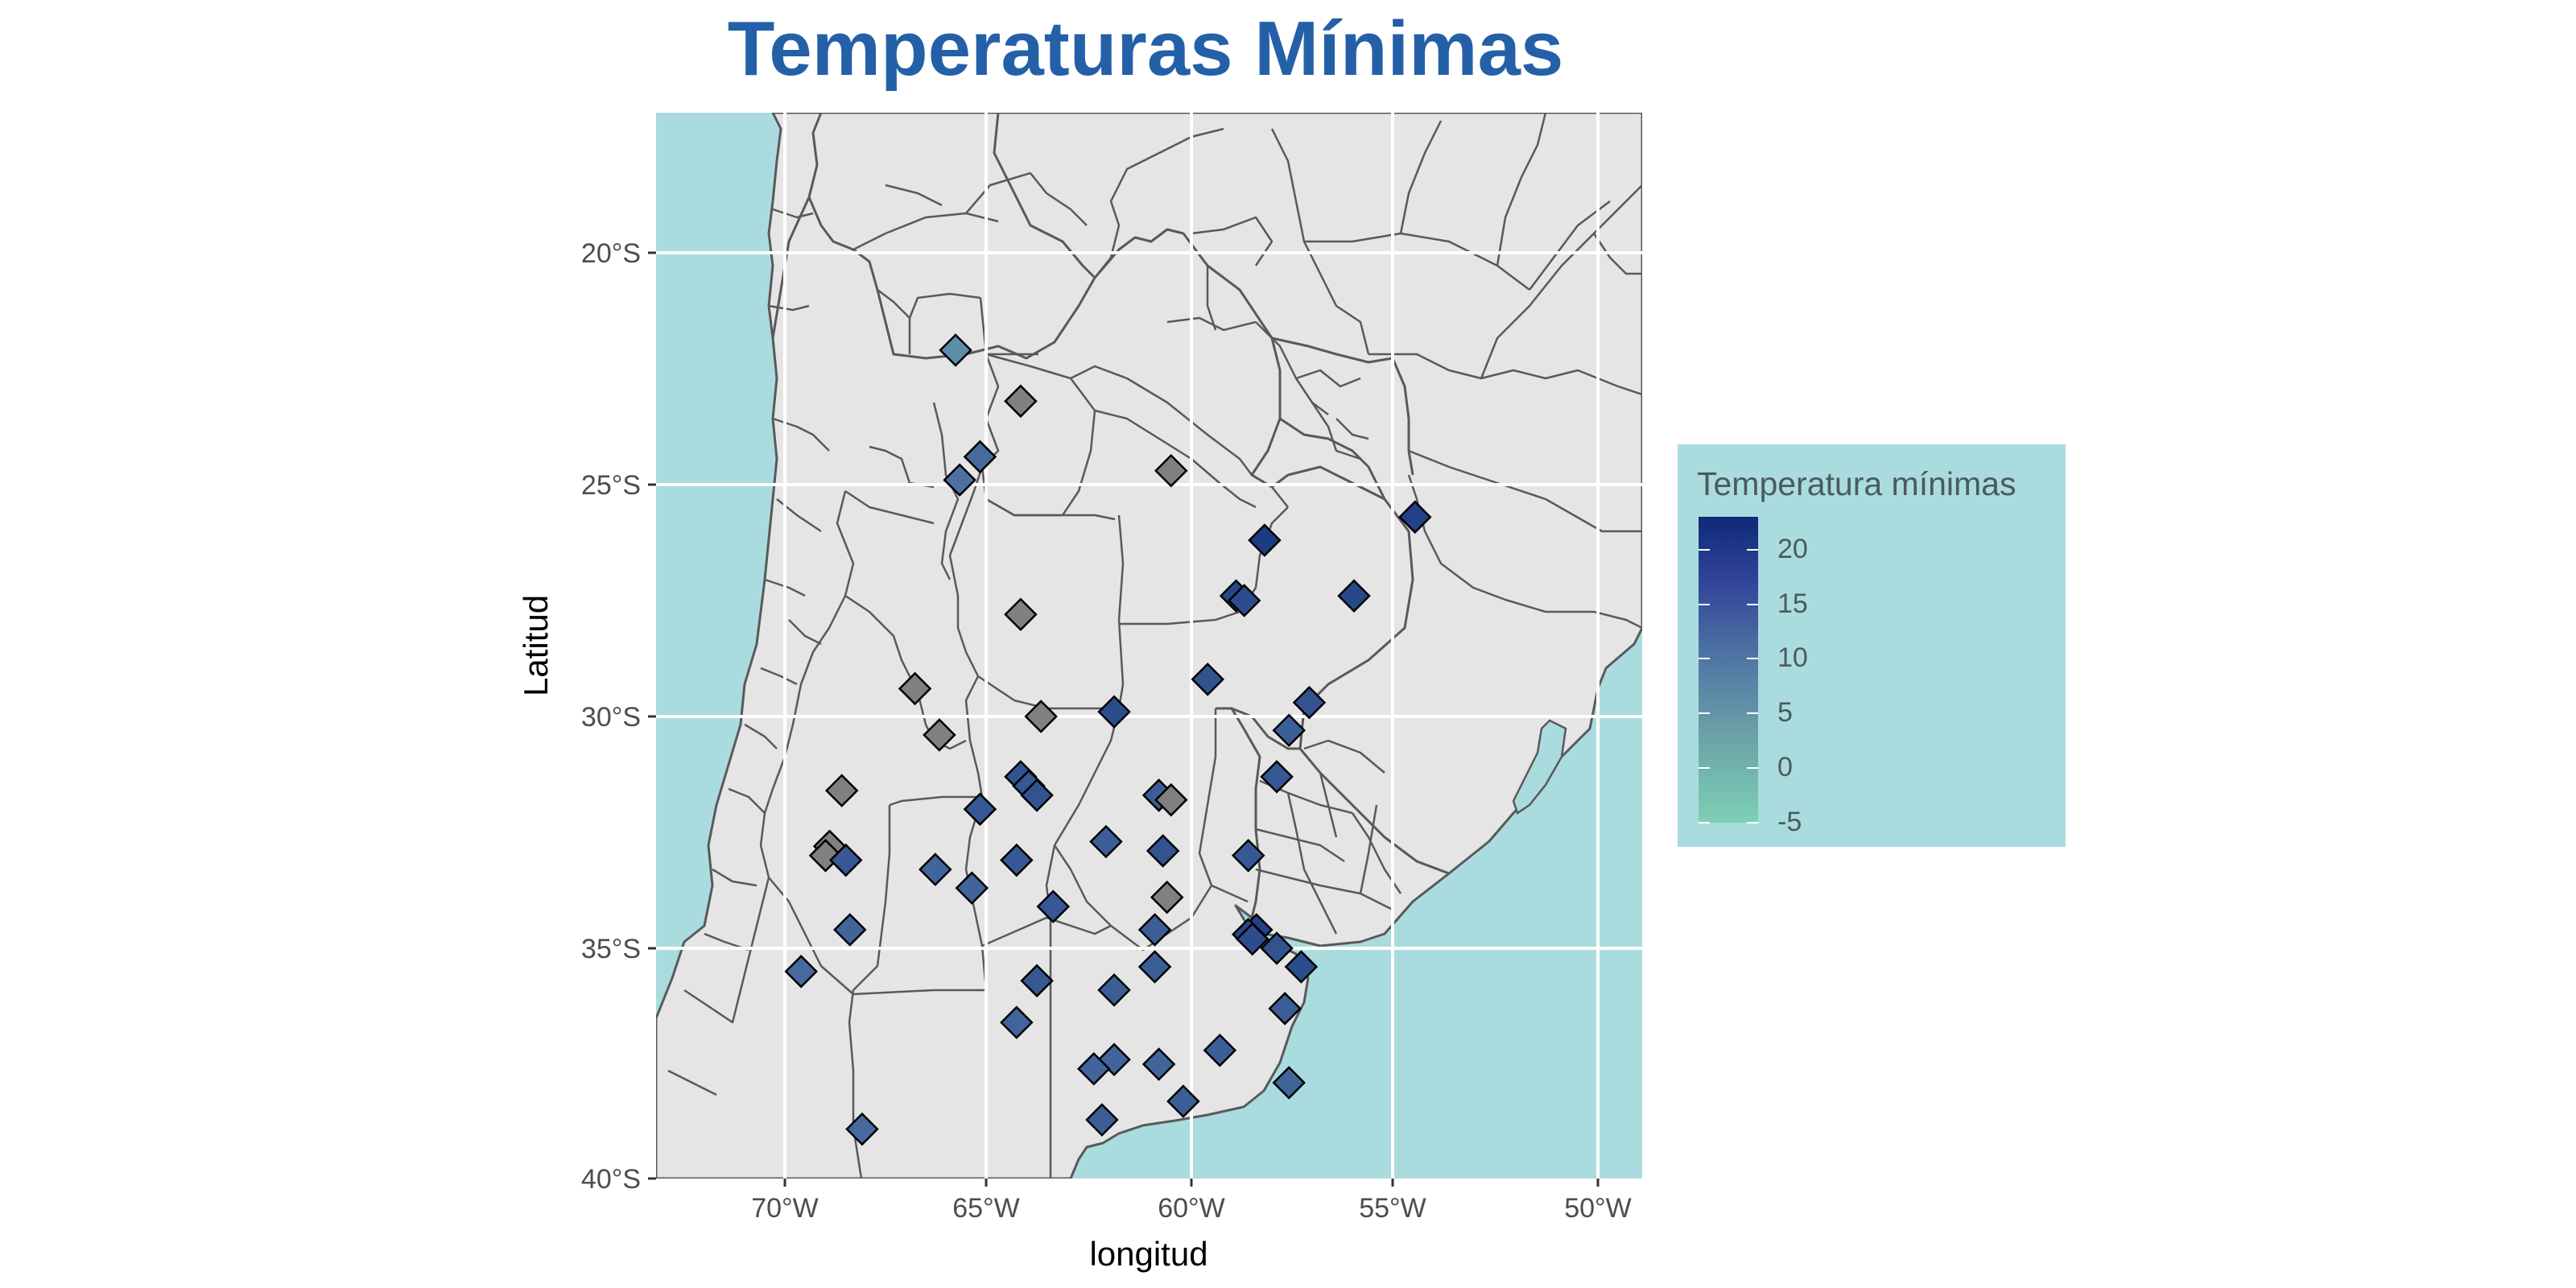 Image resolution: width=2576 pixels, height=1288 pixels. What do you see at coordinates (611, 717) in the screenshot?
I see `y-tick-label: 30°S` at bounding box center [611, 717].